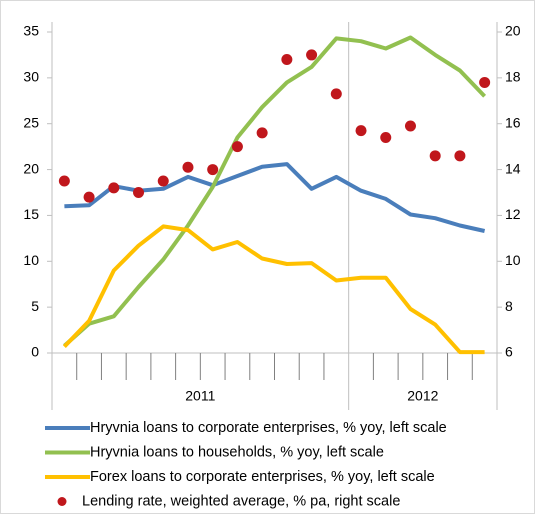  What do you see at coordinates (35, 306) in the screenshot?
I see `y-tick-label: 5` at bounding box center [35, 306].